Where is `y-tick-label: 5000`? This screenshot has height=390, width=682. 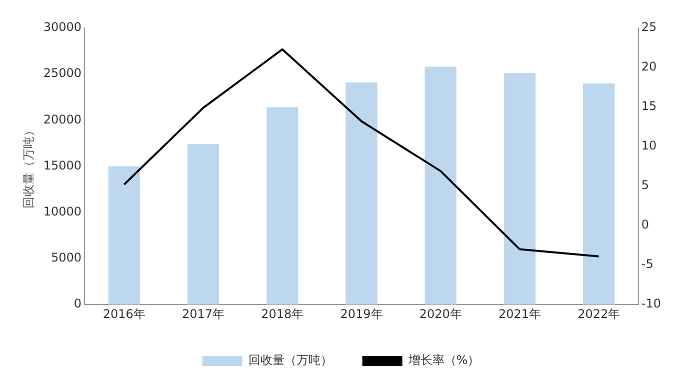 y-tick-label: 5000 is located at coordinates (66, 257).